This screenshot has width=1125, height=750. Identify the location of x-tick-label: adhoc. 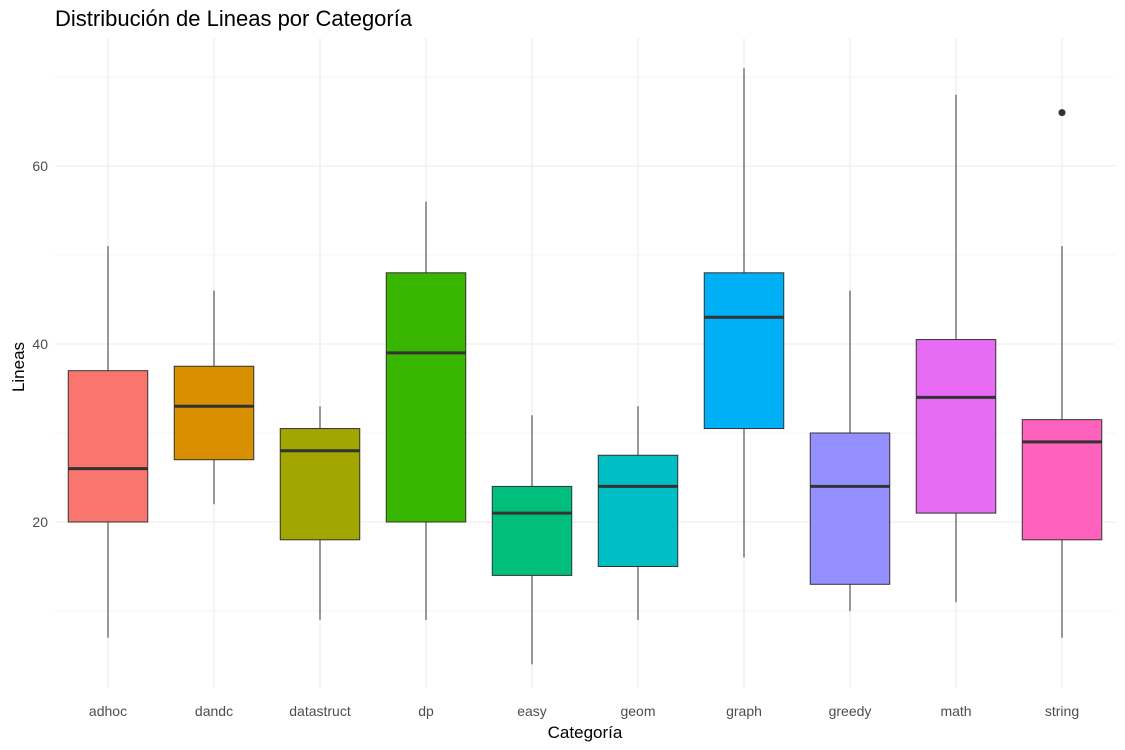
(108, 711).